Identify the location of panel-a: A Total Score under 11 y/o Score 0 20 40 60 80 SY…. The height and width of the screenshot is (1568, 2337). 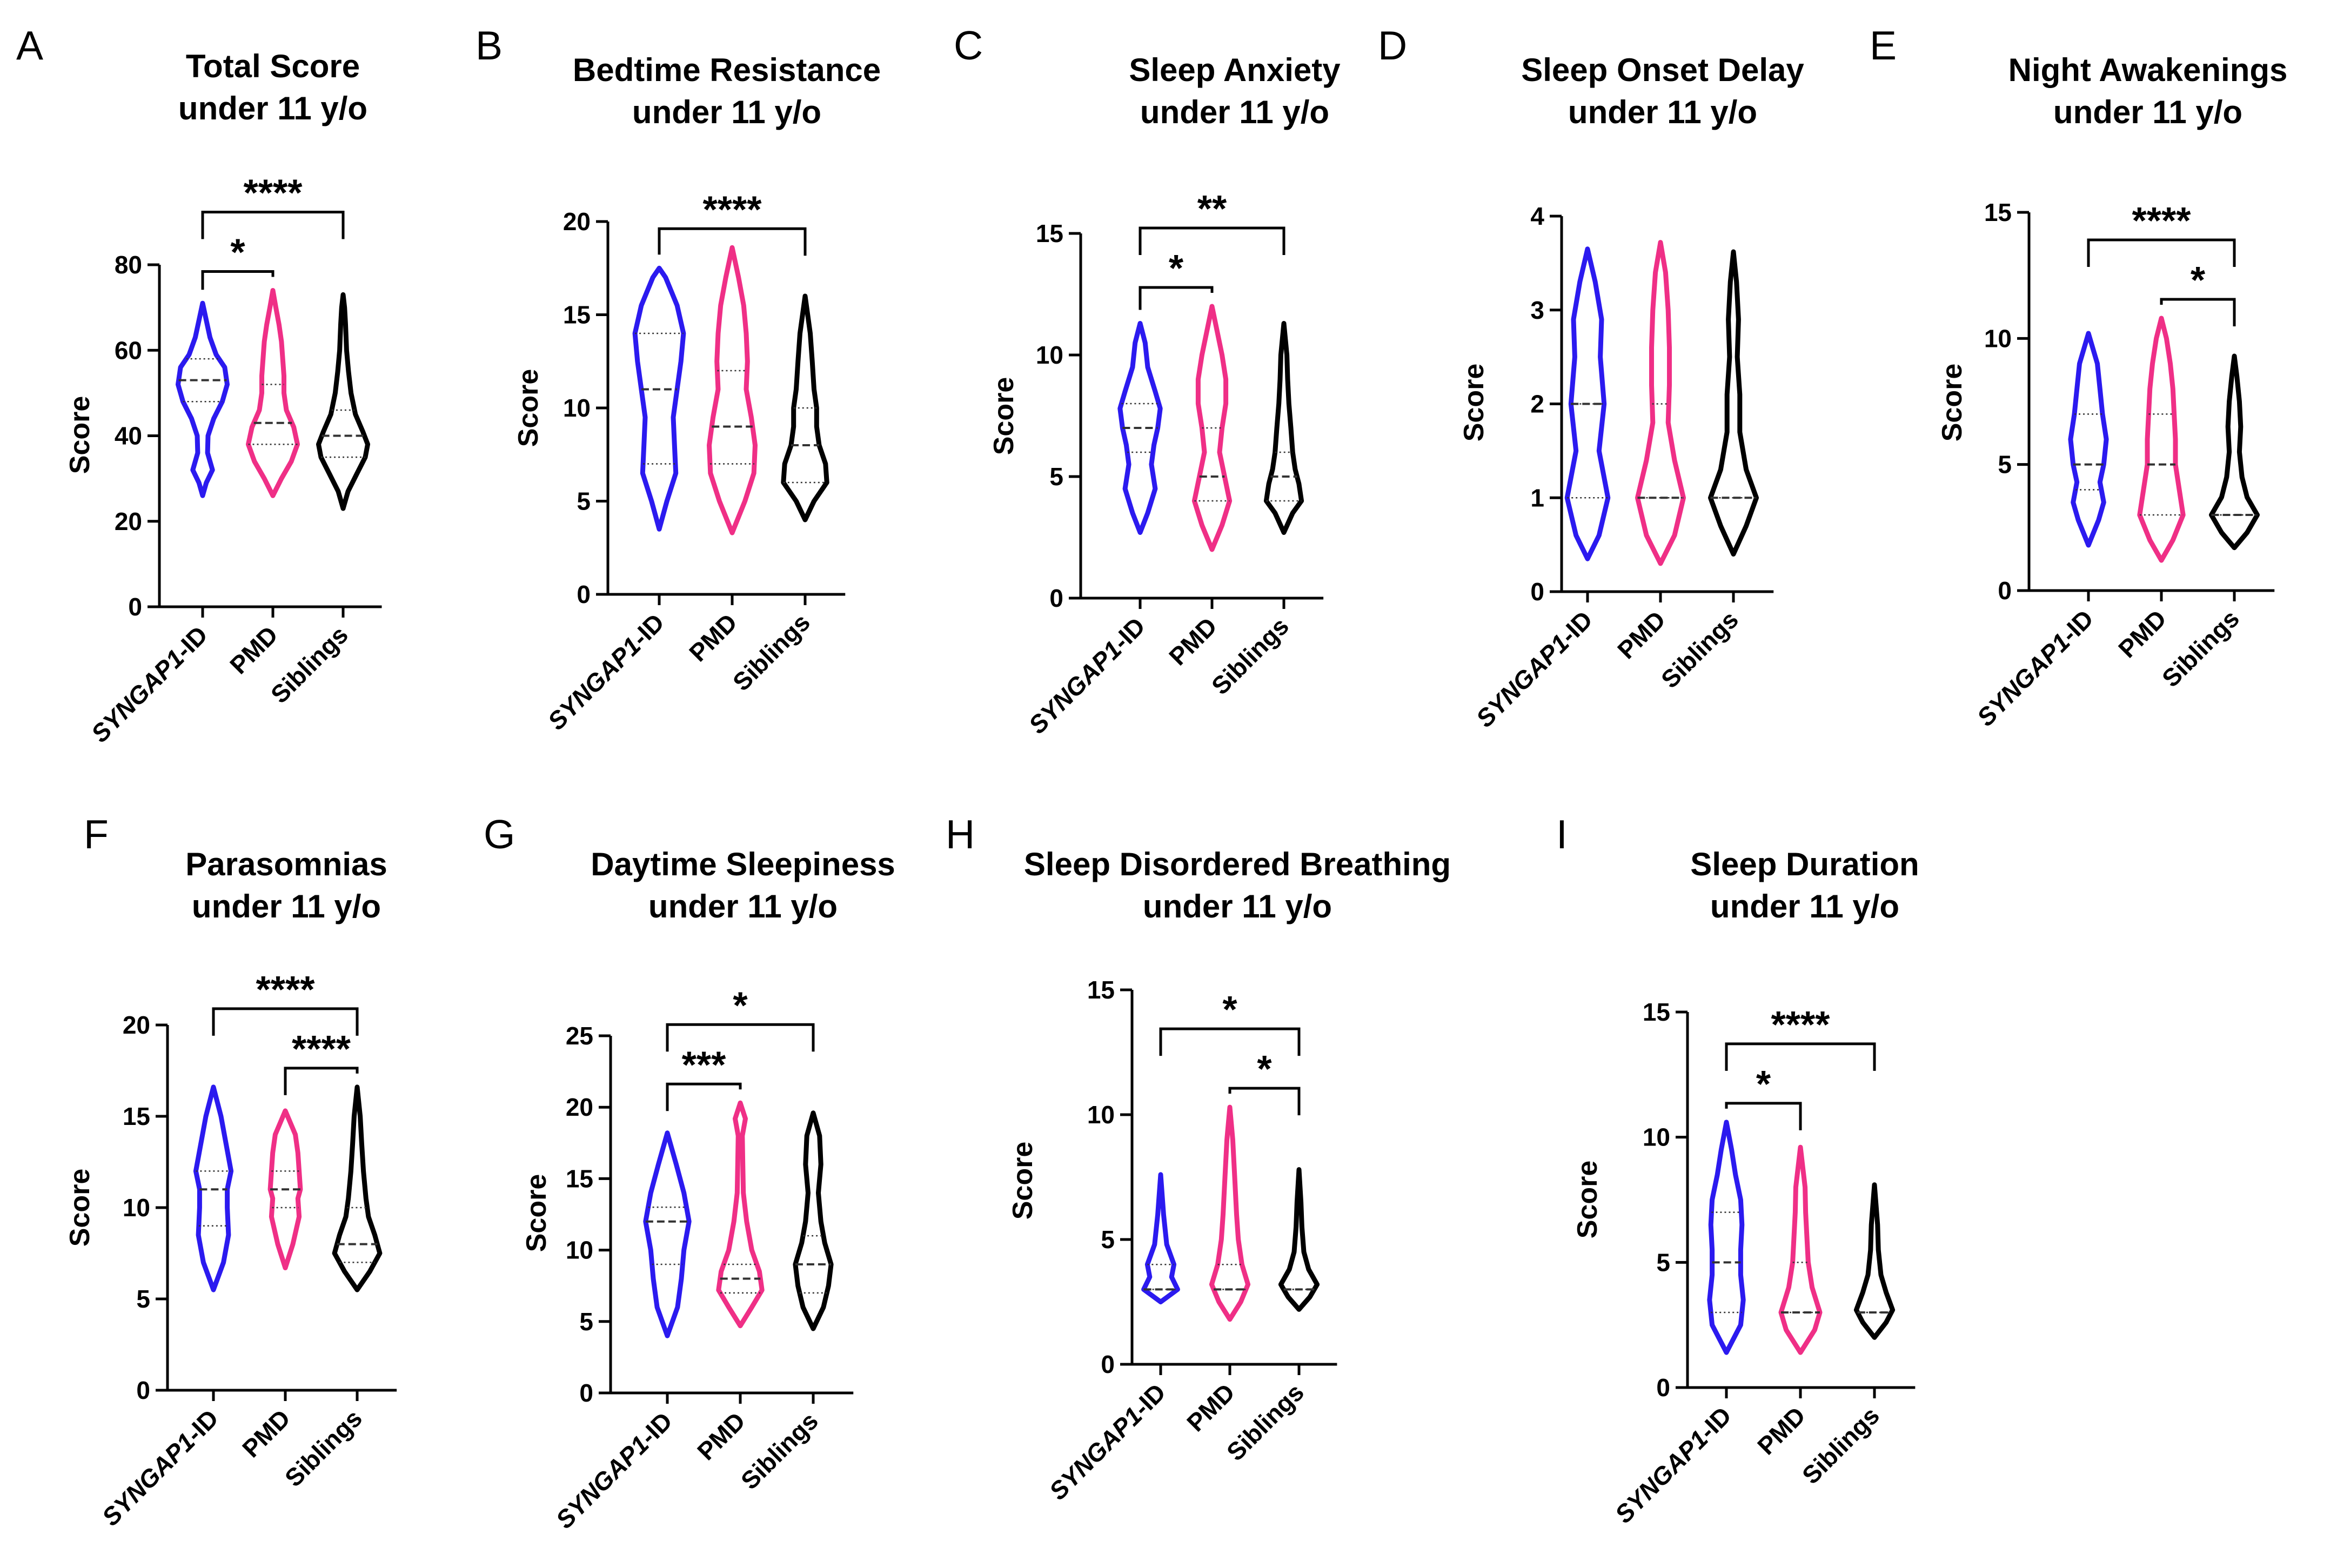
(199, 385).